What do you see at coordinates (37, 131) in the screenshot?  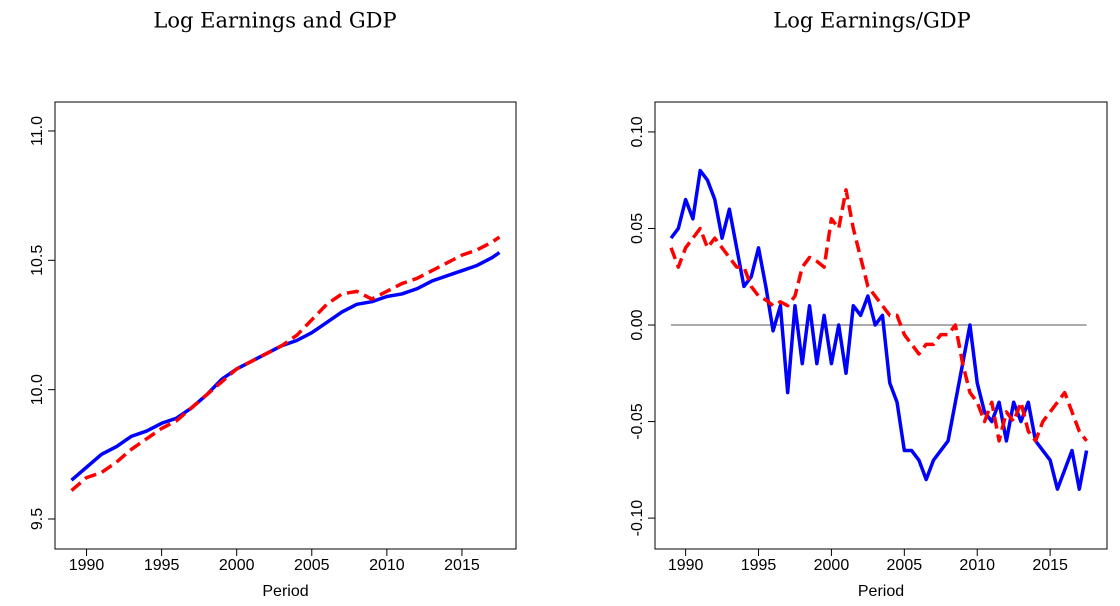 I see `y-tick-label: 11.0` at bounding box center [37, 131].